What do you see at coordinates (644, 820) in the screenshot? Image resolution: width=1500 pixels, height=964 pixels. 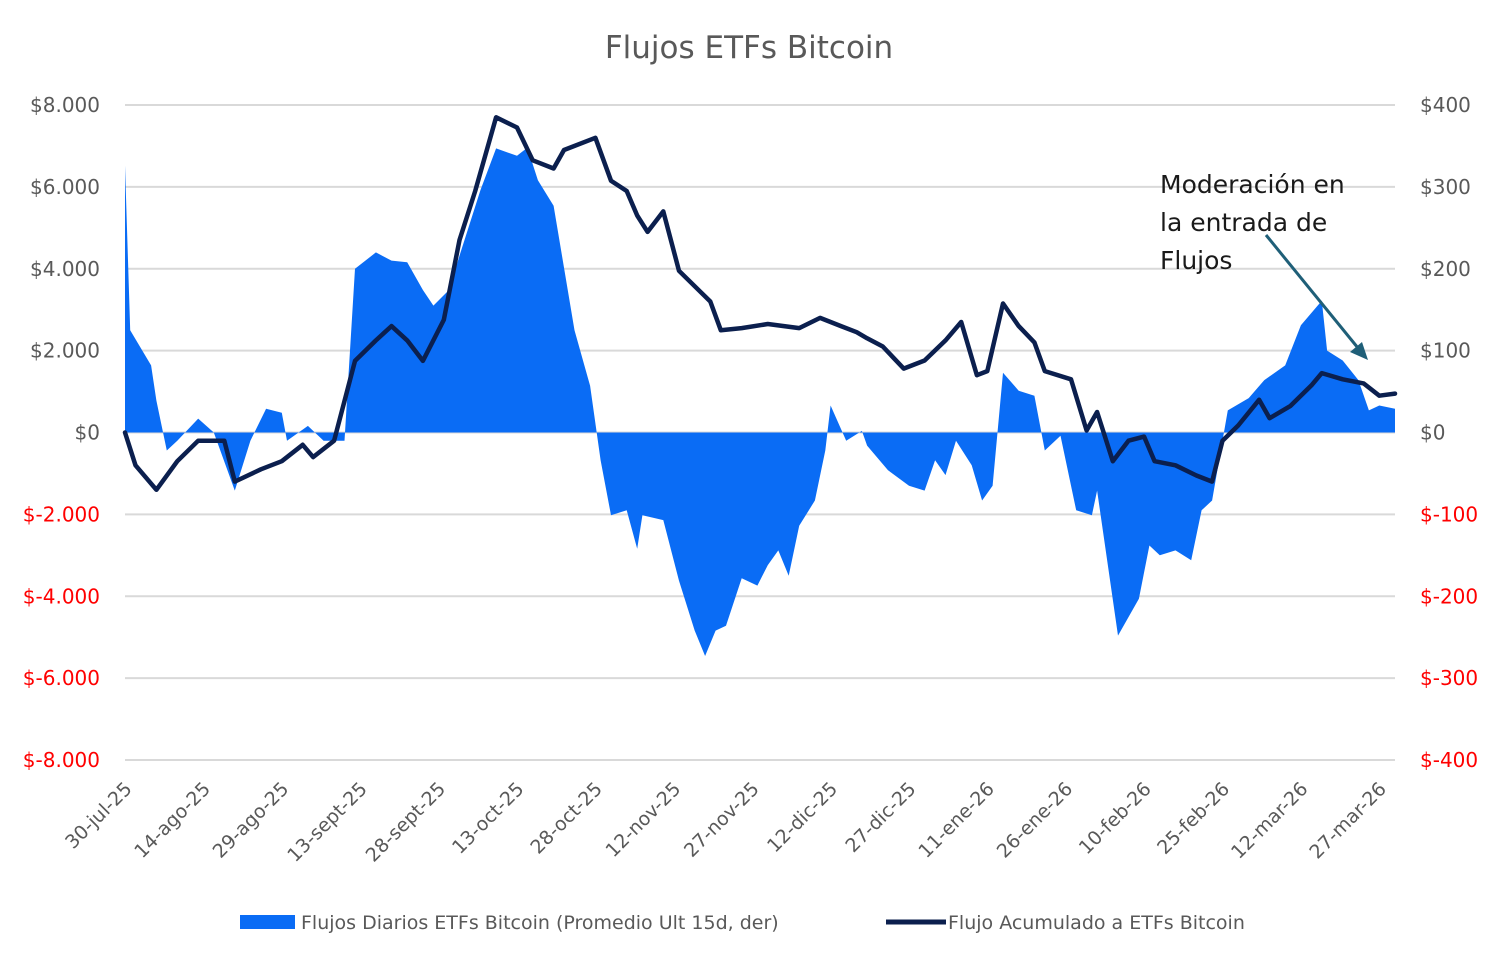 I see `x-tick-label: 12-nov-25` at bounding box center [644, 820].